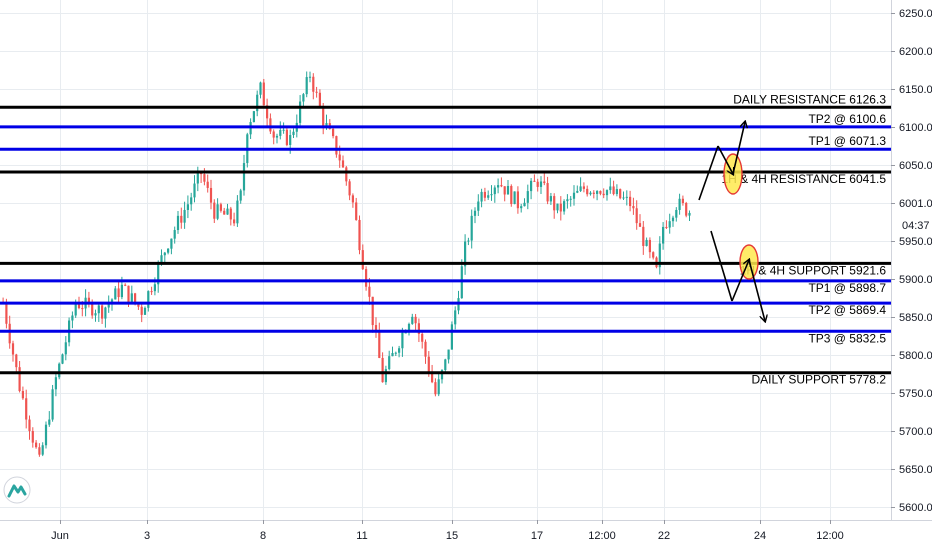  I want to click on price-tick-label: 5600.0, so click(915, 508).